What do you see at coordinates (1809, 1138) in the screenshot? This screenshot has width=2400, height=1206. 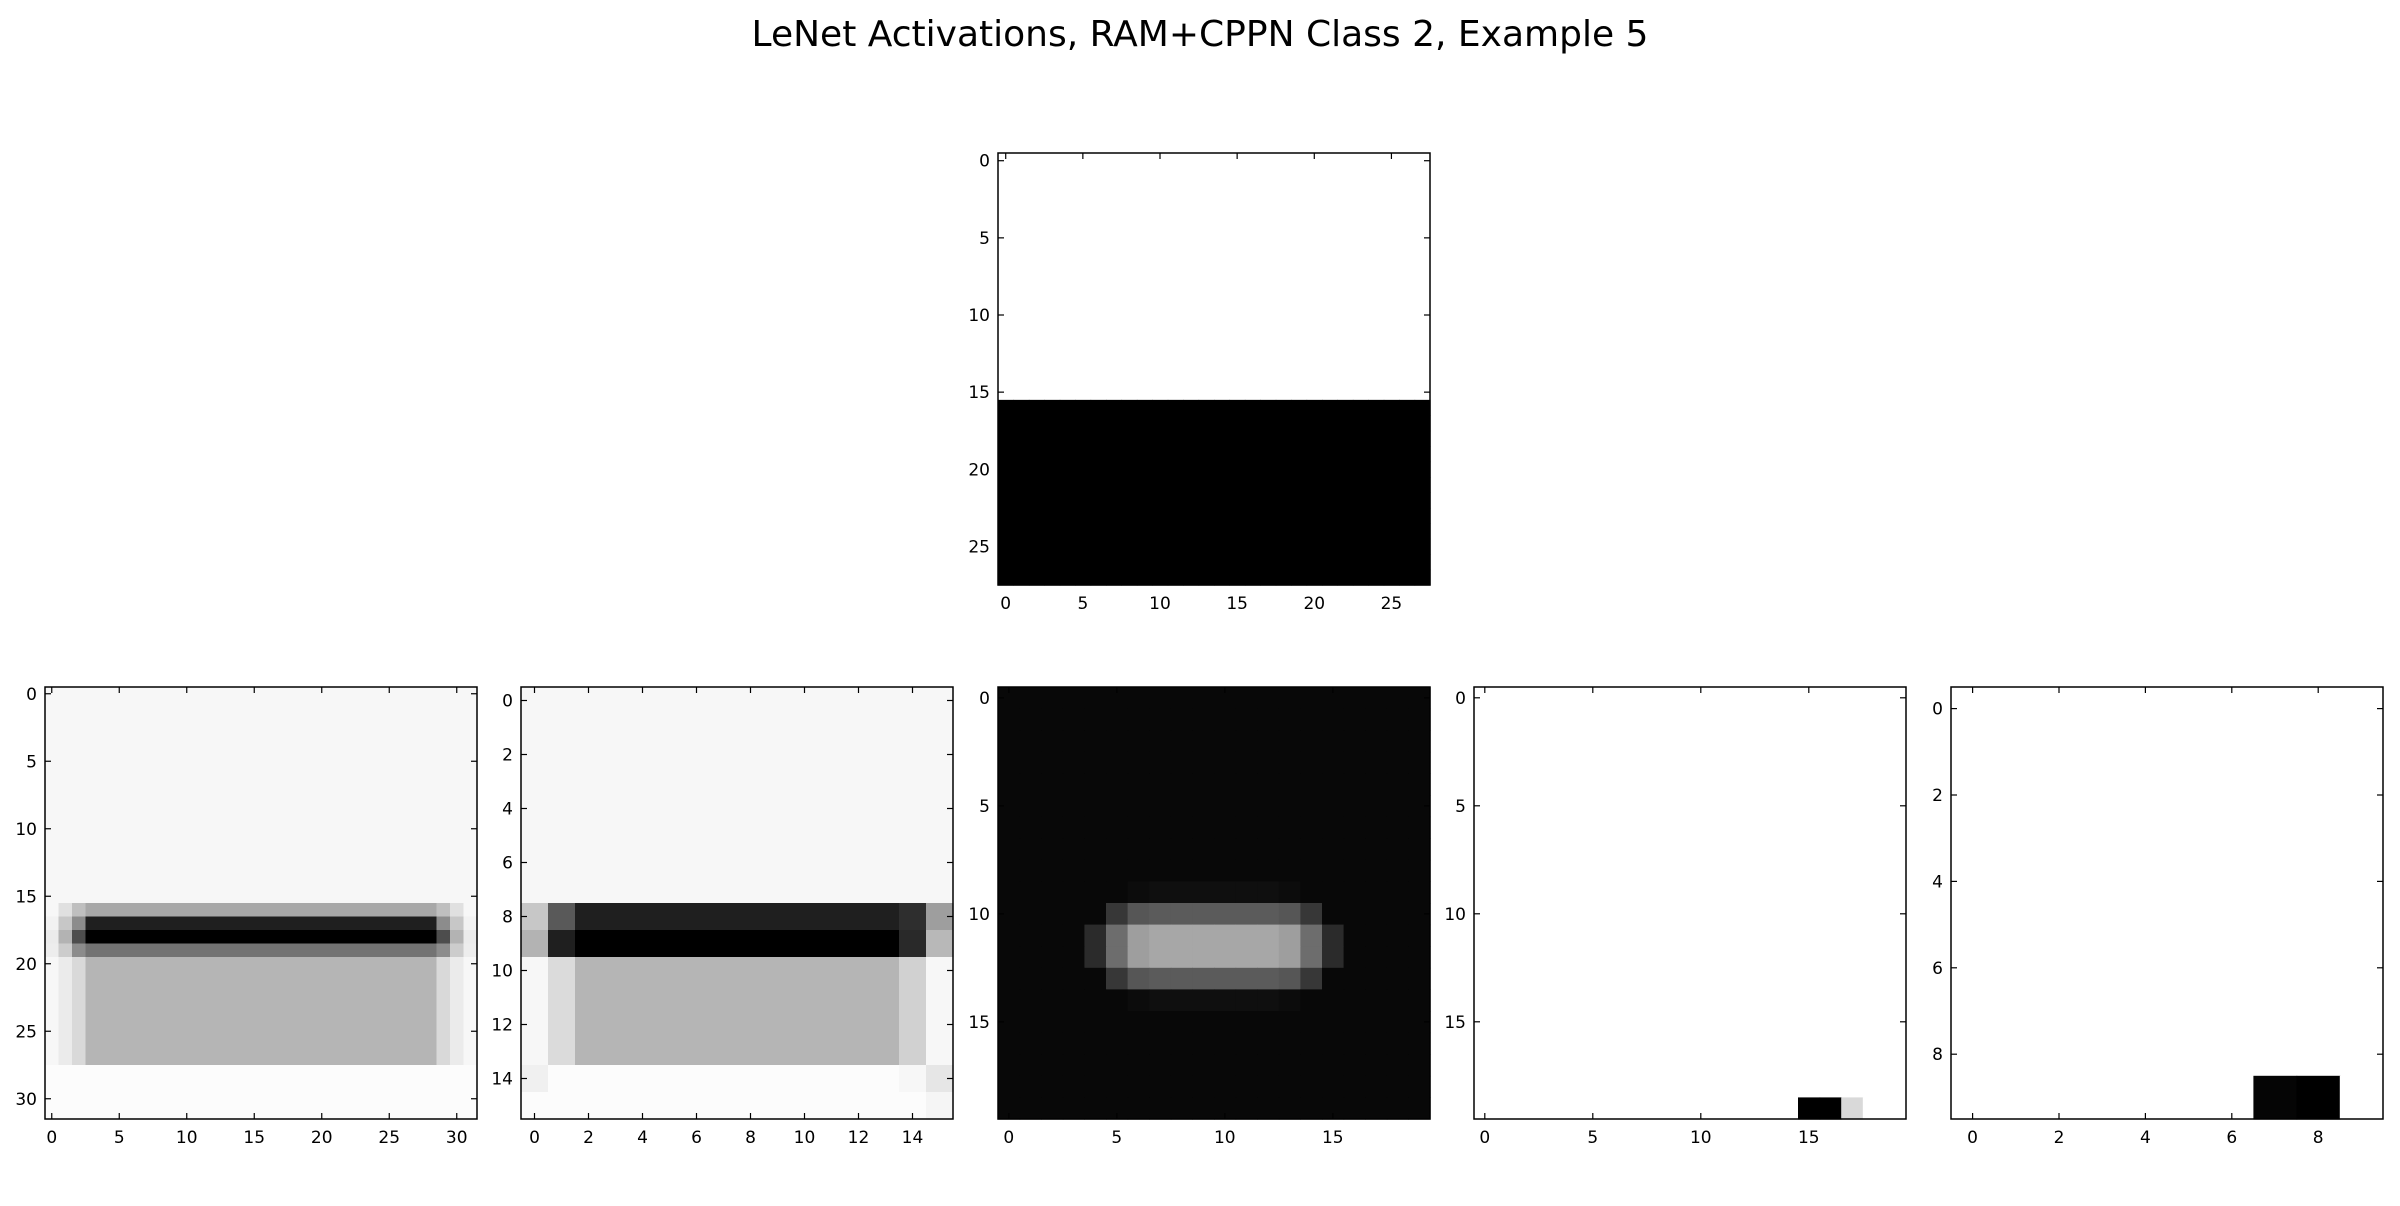 I see `x-tick-label: 15` at bounding box center [1809, 1138].